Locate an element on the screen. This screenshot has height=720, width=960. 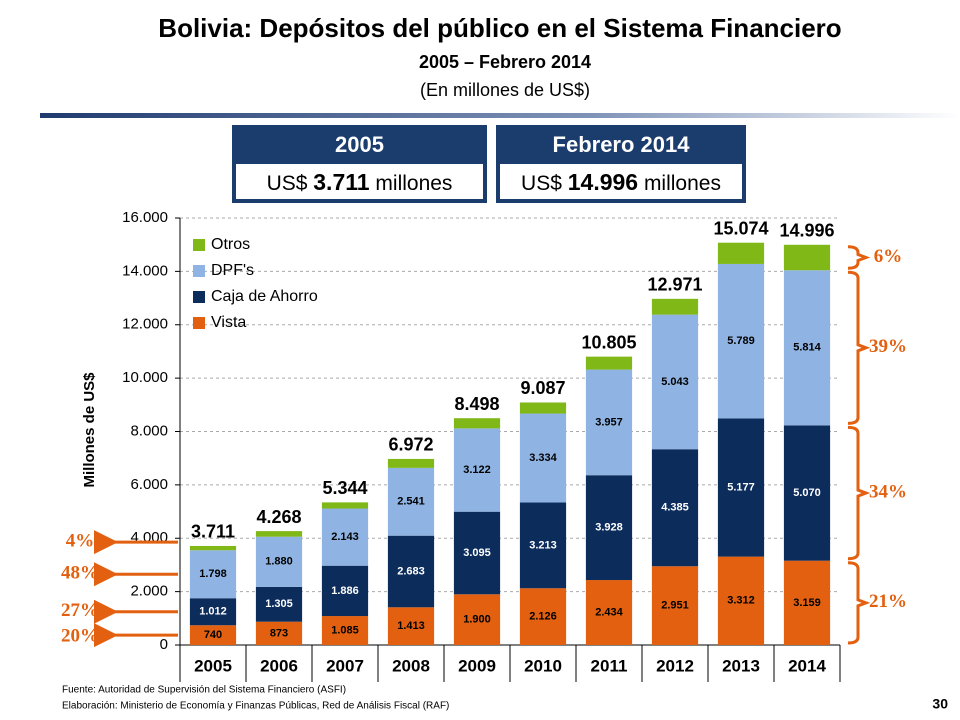
x-tick-label: 2010 is located at coordinates (543, 665).